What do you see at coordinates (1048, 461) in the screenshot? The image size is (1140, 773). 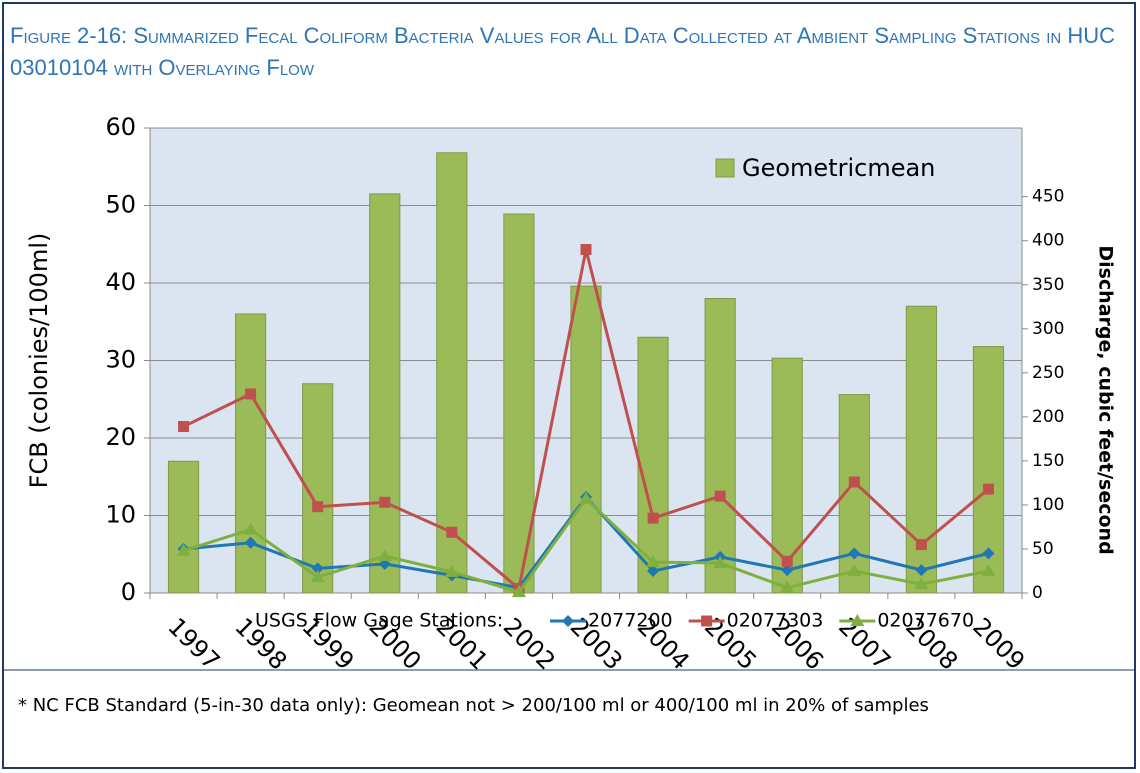 I see `y2-tick-label: 150` at bounding box center [1048, 461].